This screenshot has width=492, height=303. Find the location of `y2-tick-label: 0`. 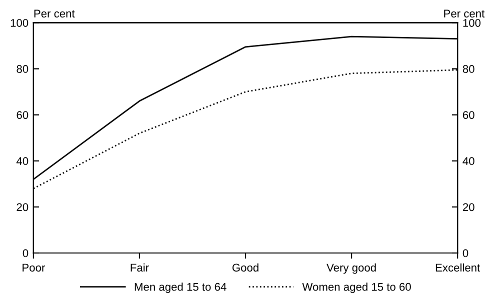

y2-tick-label: 0 is located at coordinates (465, 253).